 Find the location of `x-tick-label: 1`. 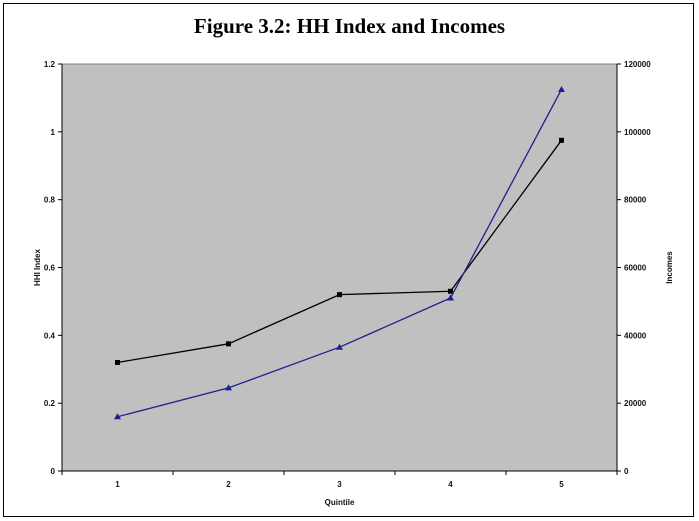

x-tick-label: 1 is located at coordinates (117, 484).